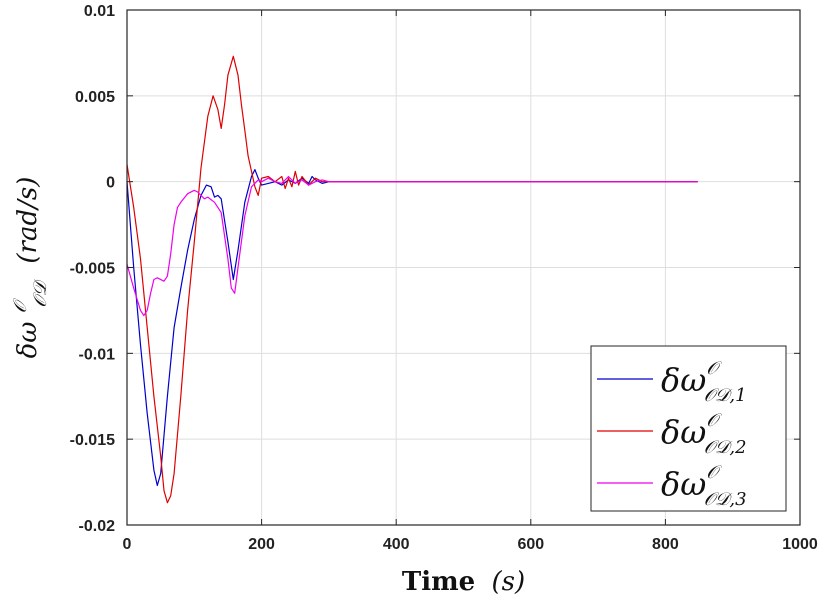 Image resolution: width=830 pixels, height=602 pixels. Describe the element at coordinates (508, 582) in the screenshot. I see `x-axis-title-unit: (s)` at that location.